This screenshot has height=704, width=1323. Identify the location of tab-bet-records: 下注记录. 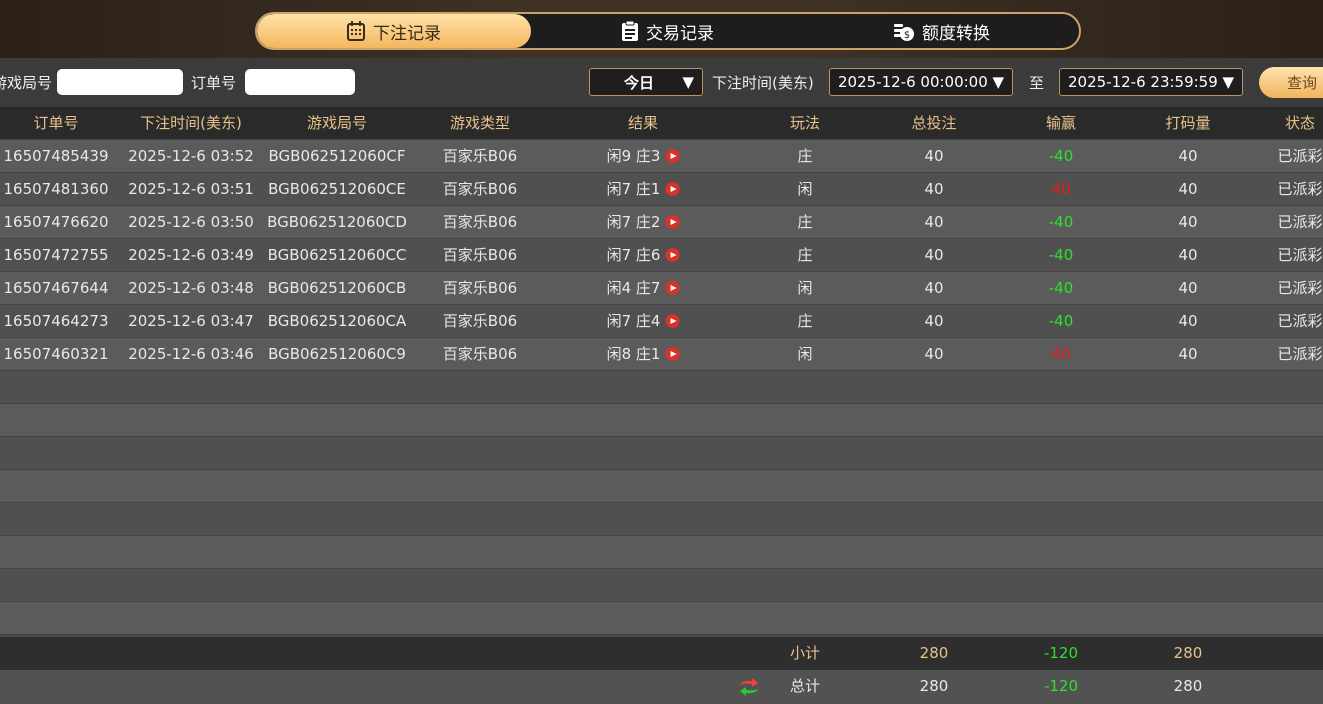
(394, 31).